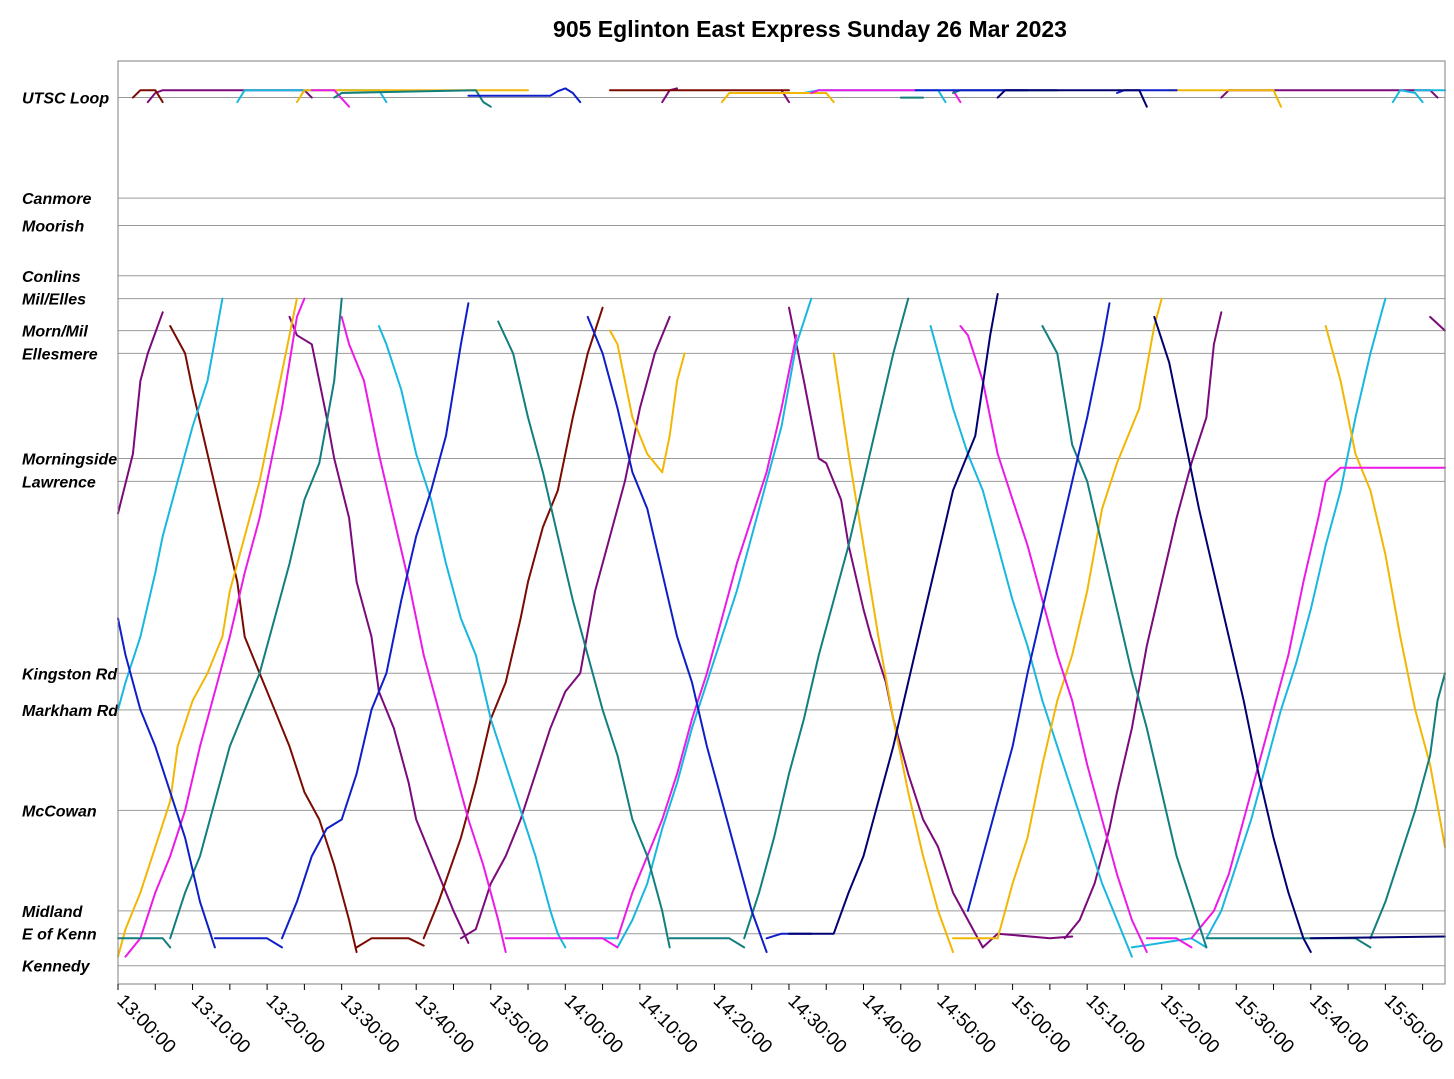  What do you see at coordinates (56, 199) in the screenshot?
I see `stop-label: Canmore` at bounding box center [56, 199].